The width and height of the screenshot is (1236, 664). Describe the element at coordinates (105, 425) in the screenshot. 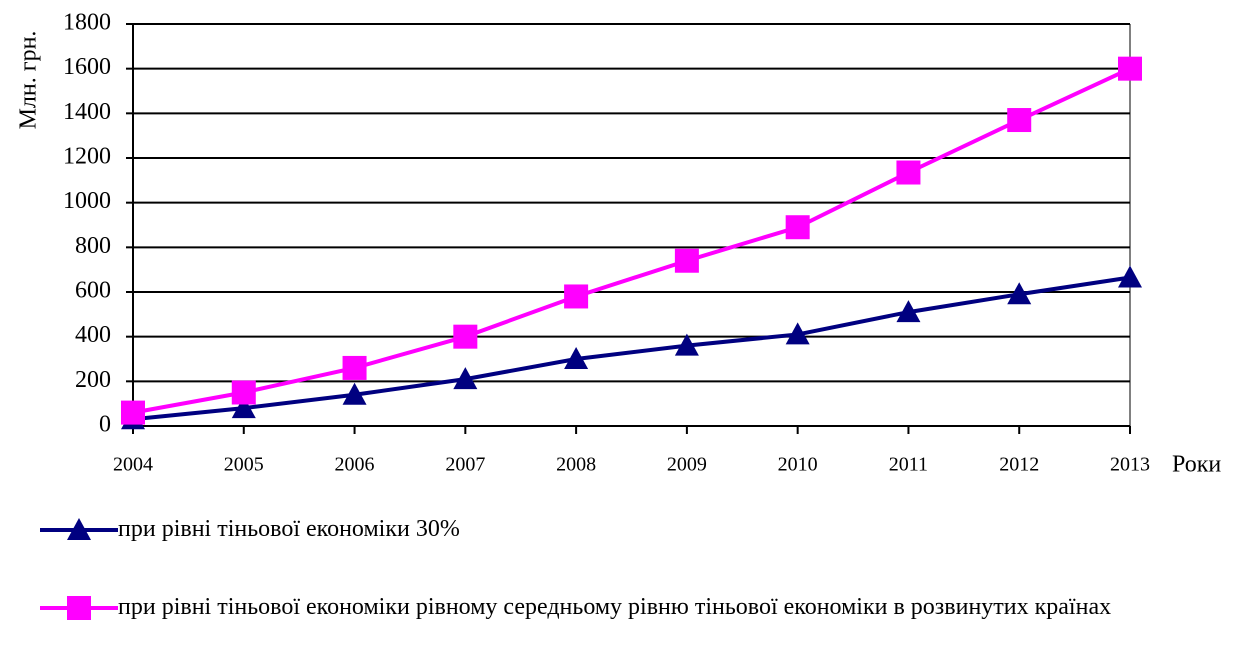

I see `y-tick-label: 0` at that location.